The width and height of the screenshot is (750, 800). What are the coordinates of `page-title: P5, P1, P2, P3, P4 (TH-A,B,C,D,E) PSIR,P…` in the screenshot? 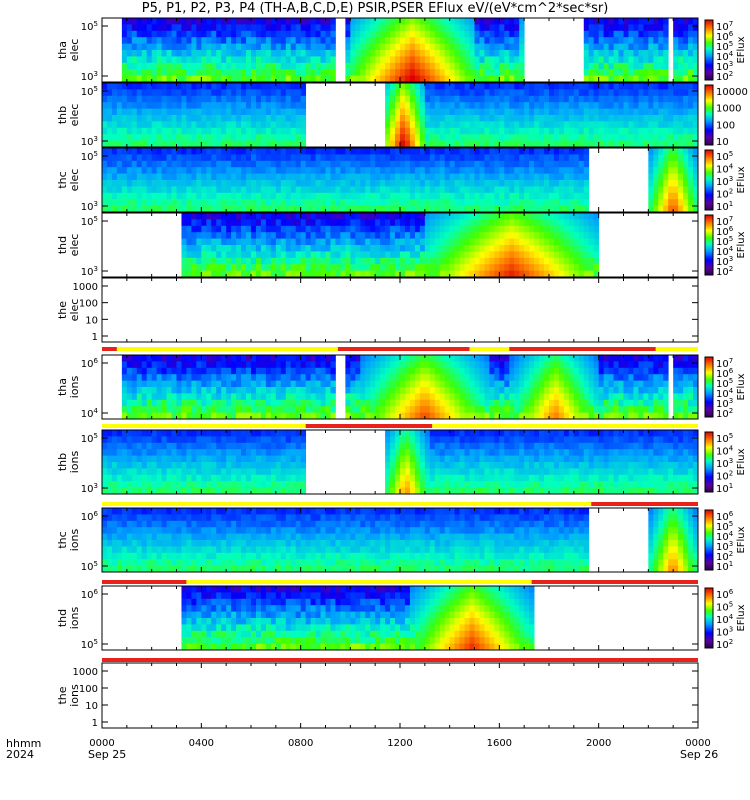 It's located at (375, 8).